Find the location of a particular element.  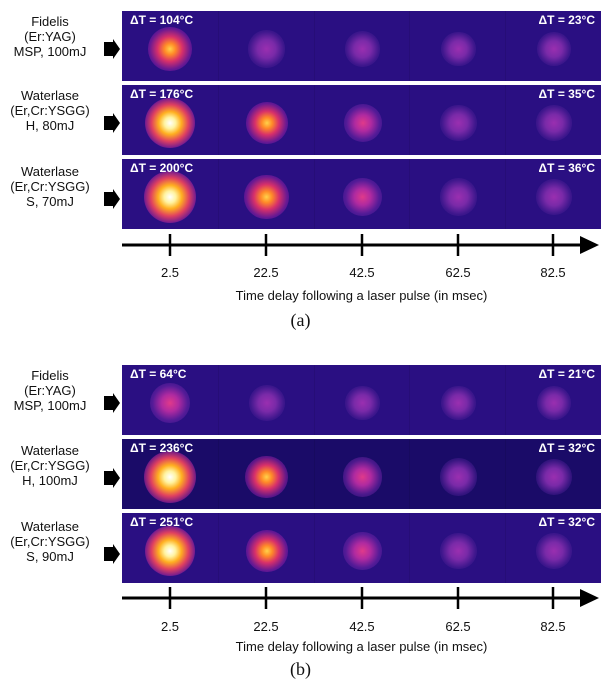

row-label-waterlase-s-b: Waterlase (Er,Cr:YSGG) S, 90mJ is located at coordinates (50, 541).